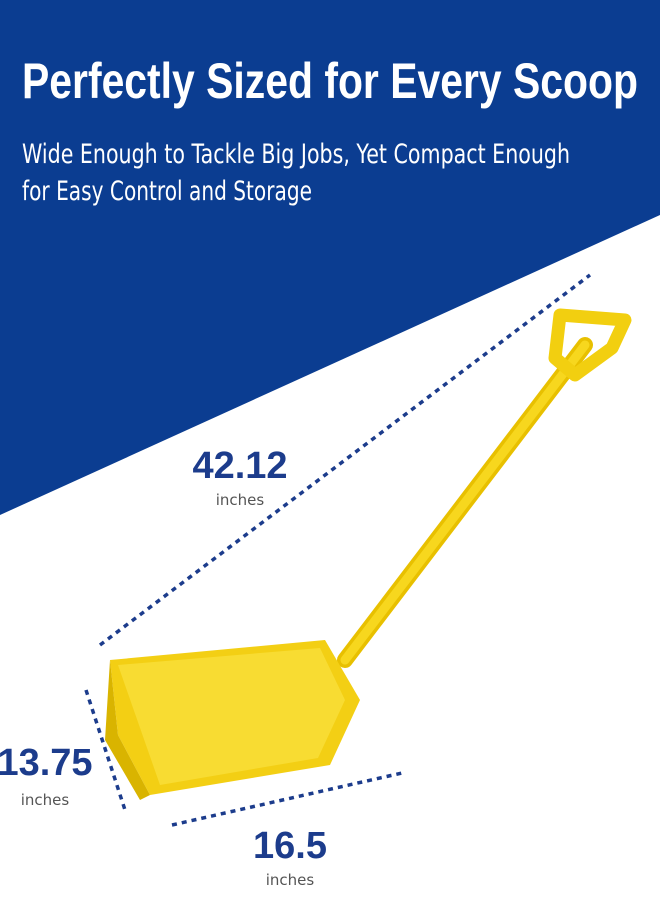 The width and height of the screenshot is (660, 900). I want to click on length-unit: inches, so click(240, 500).